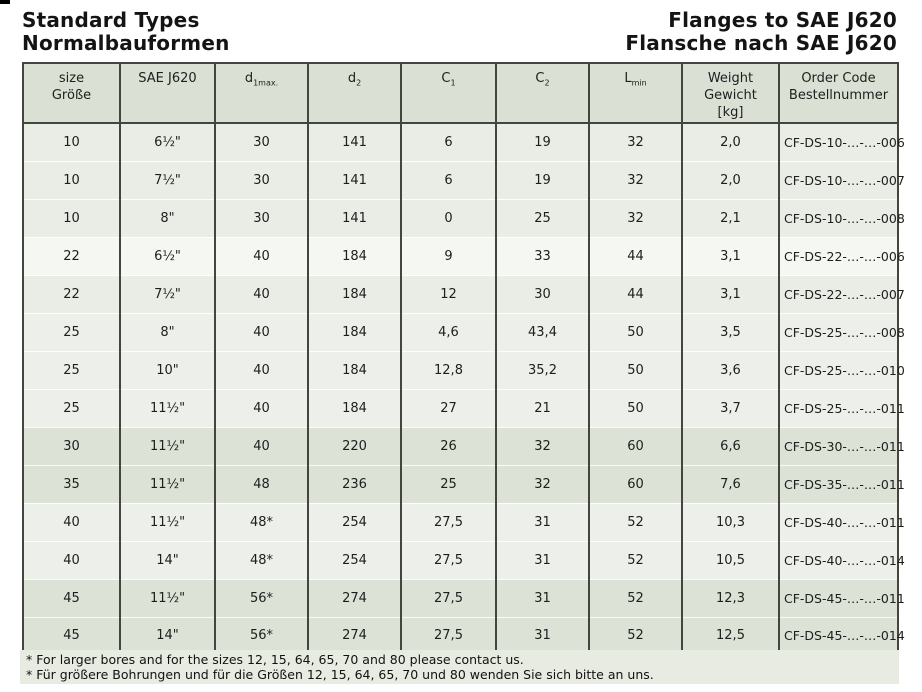  Describe the element at coordinates (167, 293) in the screenshot. I see `cell-sae: 7½"` at that location.